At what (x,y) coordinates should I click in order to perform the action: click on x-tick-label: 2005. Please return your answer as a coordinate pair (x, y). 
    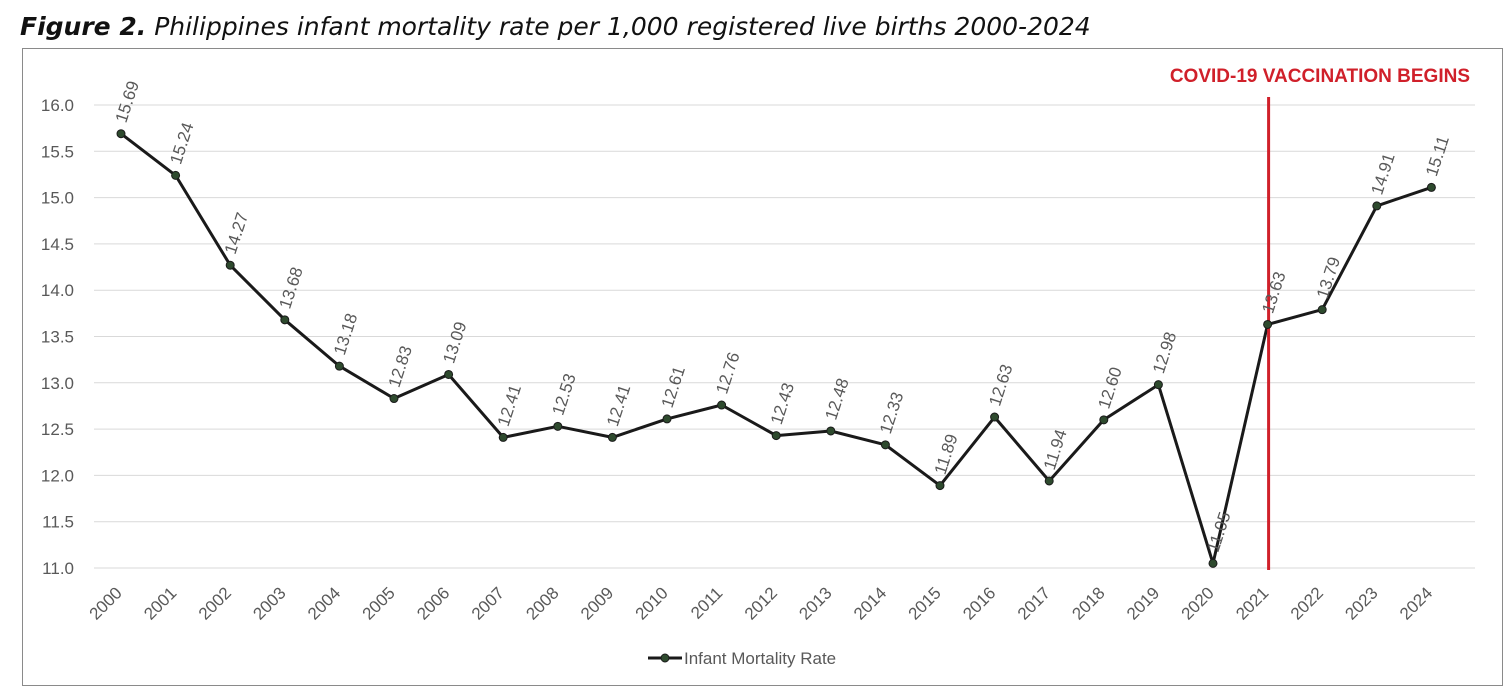
    Looking at the image, I should click on (379, 603).